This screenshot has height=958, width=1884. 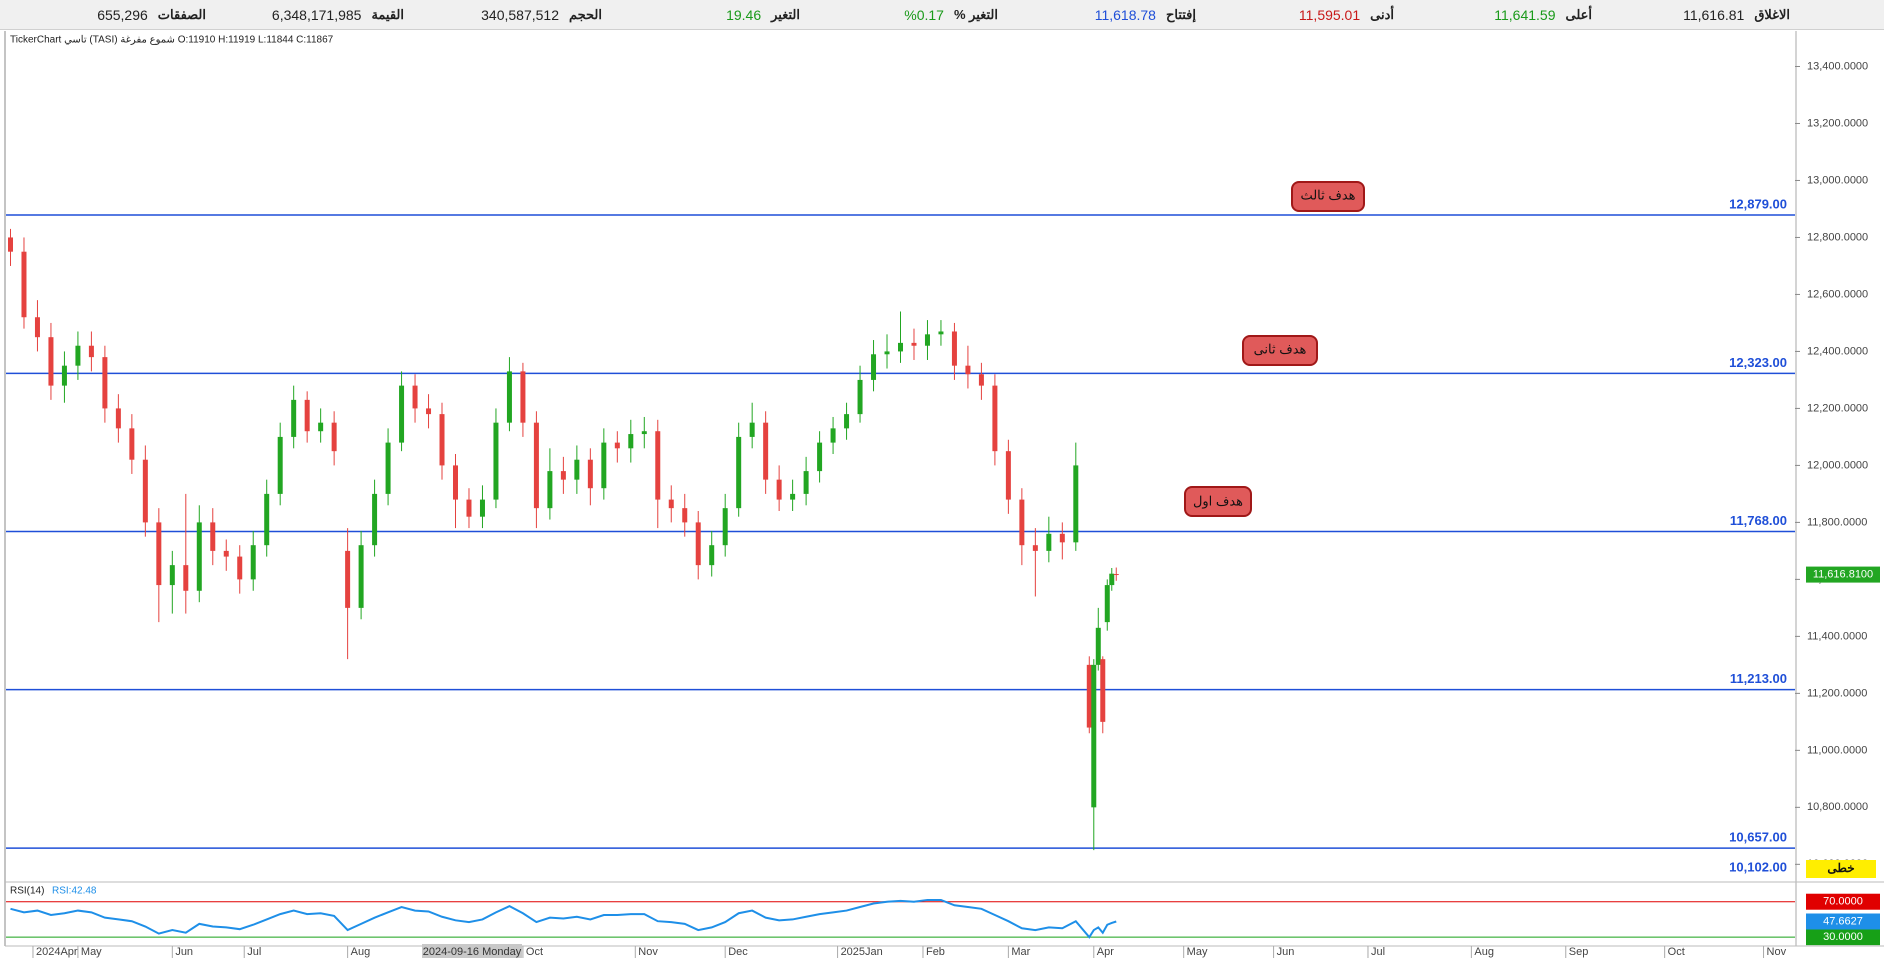 I want to click on stat: التغير 19.46, so click(x=701, y=14).